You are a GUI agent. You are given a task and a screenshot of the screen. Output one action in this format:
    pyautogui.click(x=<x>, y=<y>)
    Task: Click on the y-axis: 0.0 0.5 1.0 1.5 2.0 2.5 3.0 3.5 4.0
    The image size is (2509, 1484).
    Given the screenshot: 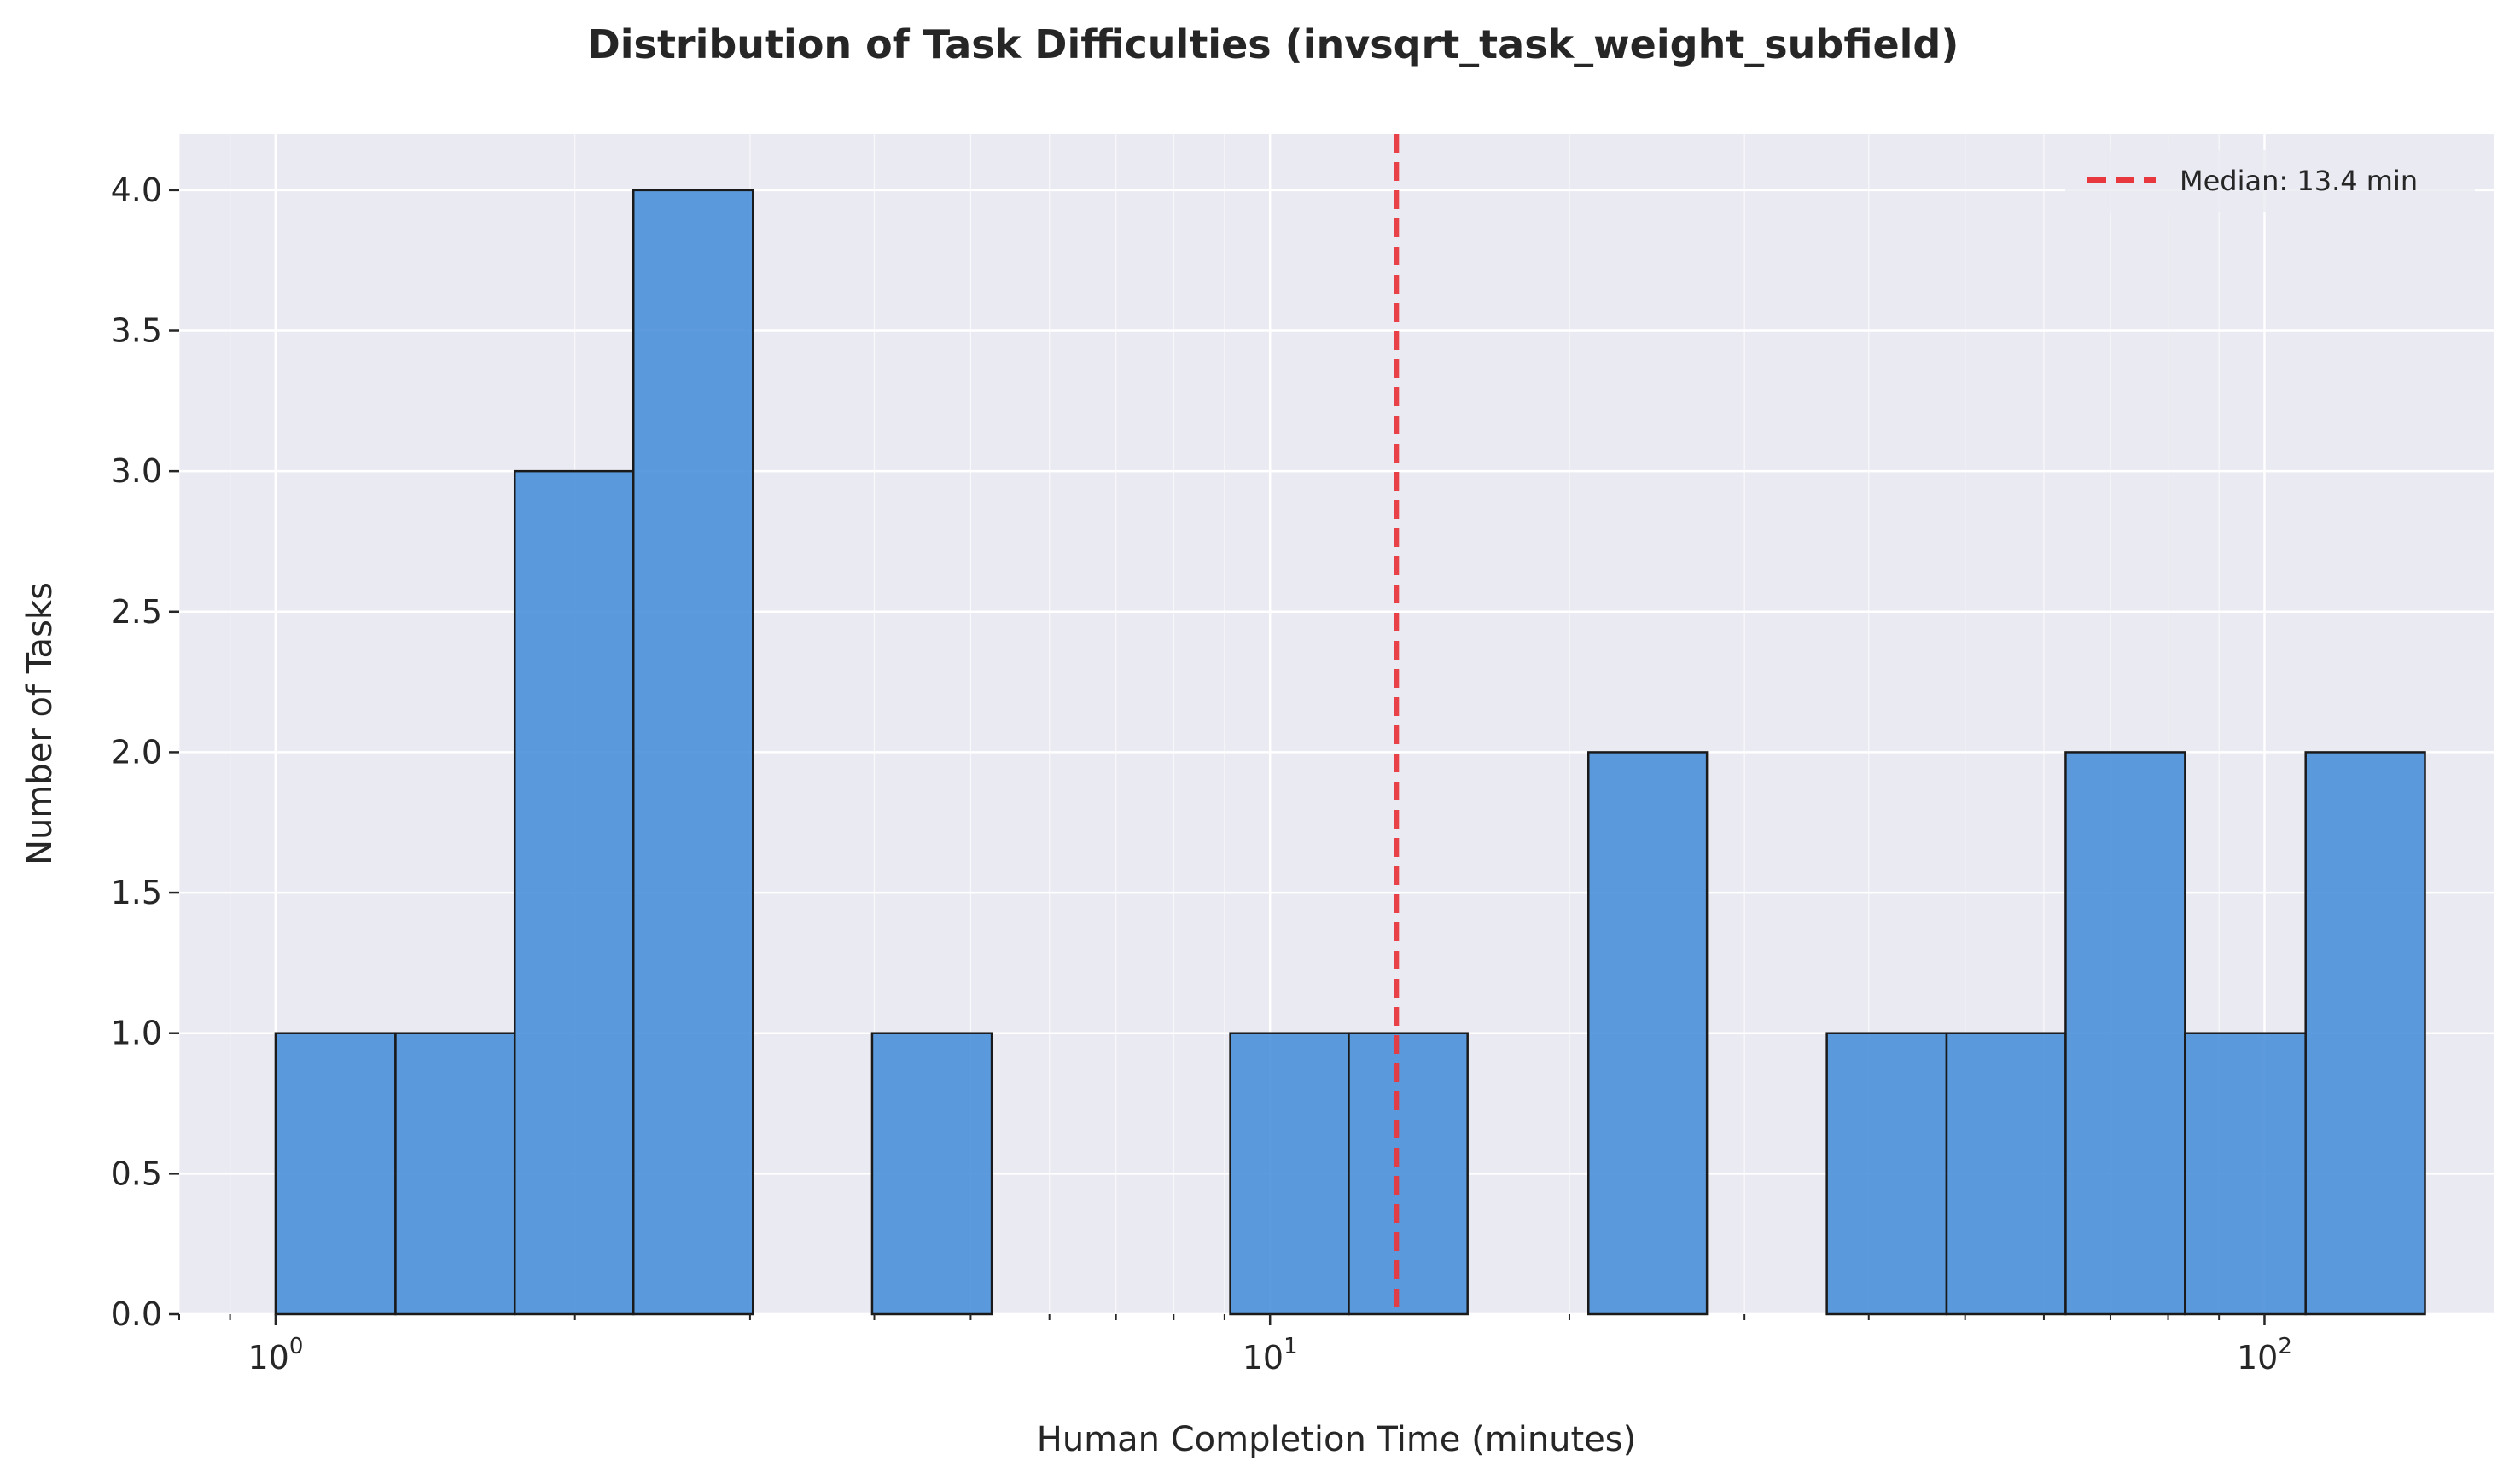 What is the action you would take?
    pyautogui.click(x=145, y=752)
    